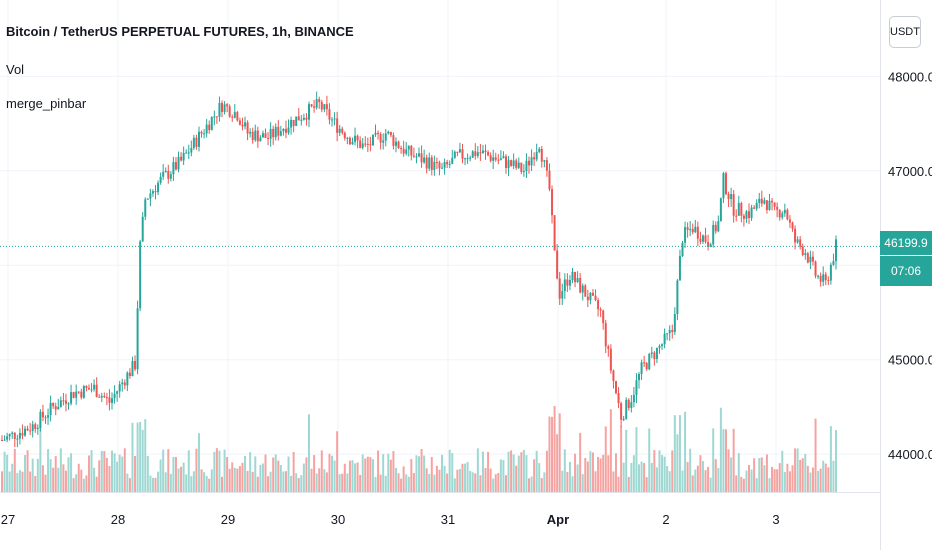 The image size is (932, 550). Describe the element at coordinates (46, 103) in the screenshot. I see `indicator-merge-pinbar-label: merge_pinbar` at that location.